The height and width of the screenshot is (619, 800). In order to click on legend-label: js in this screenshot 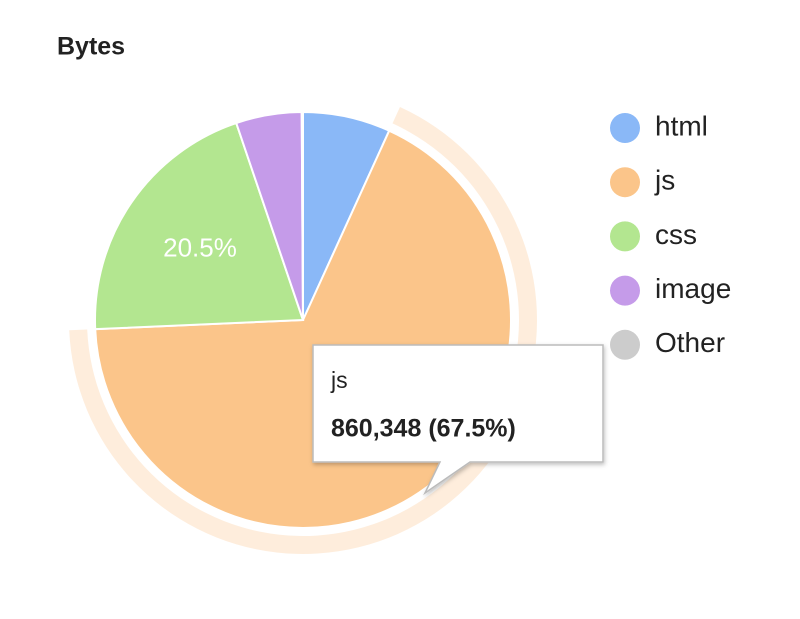, I will do `click(664, 180)`.